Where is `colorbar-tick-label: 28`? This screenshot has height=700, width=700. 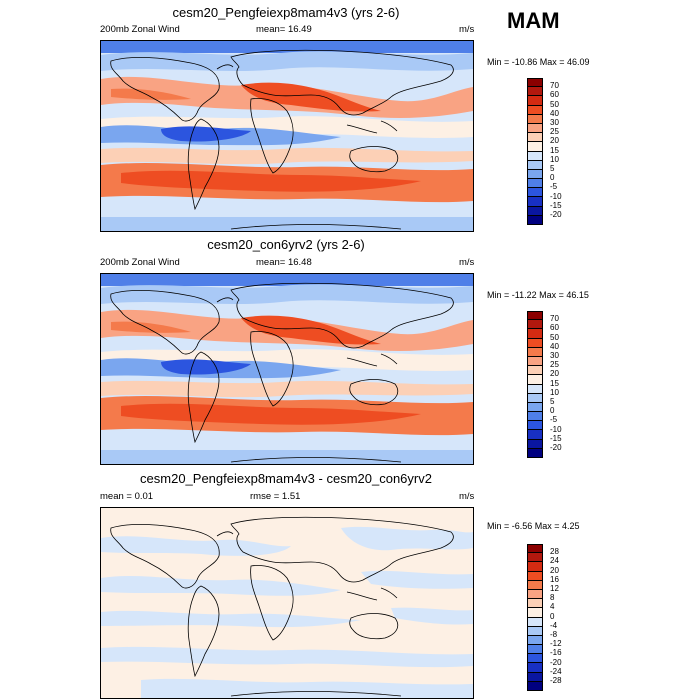 colorbar-tick-label: 28 is located at coordinates (554, 552).